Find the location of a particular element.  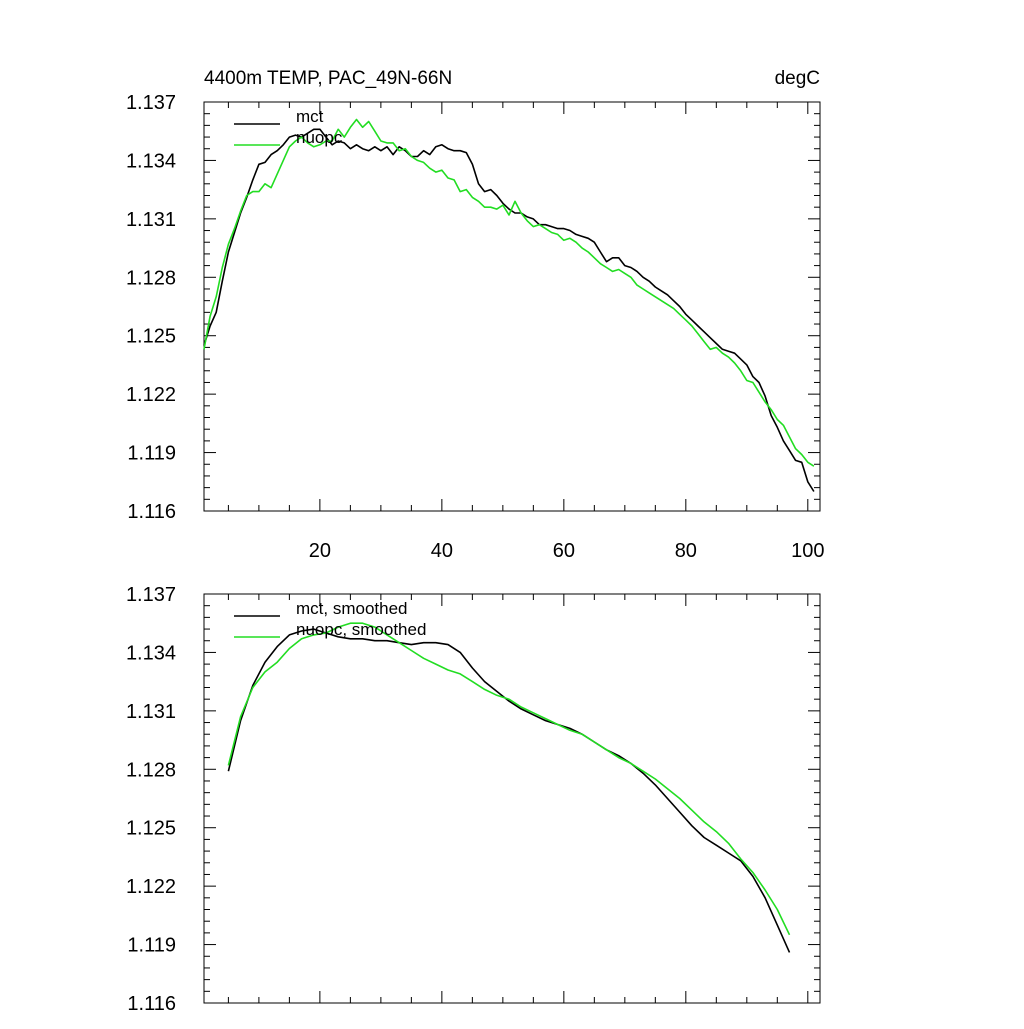

chart-title: 4400m TEMP, PAC_49N-66N is located at coordinates (328, 78).